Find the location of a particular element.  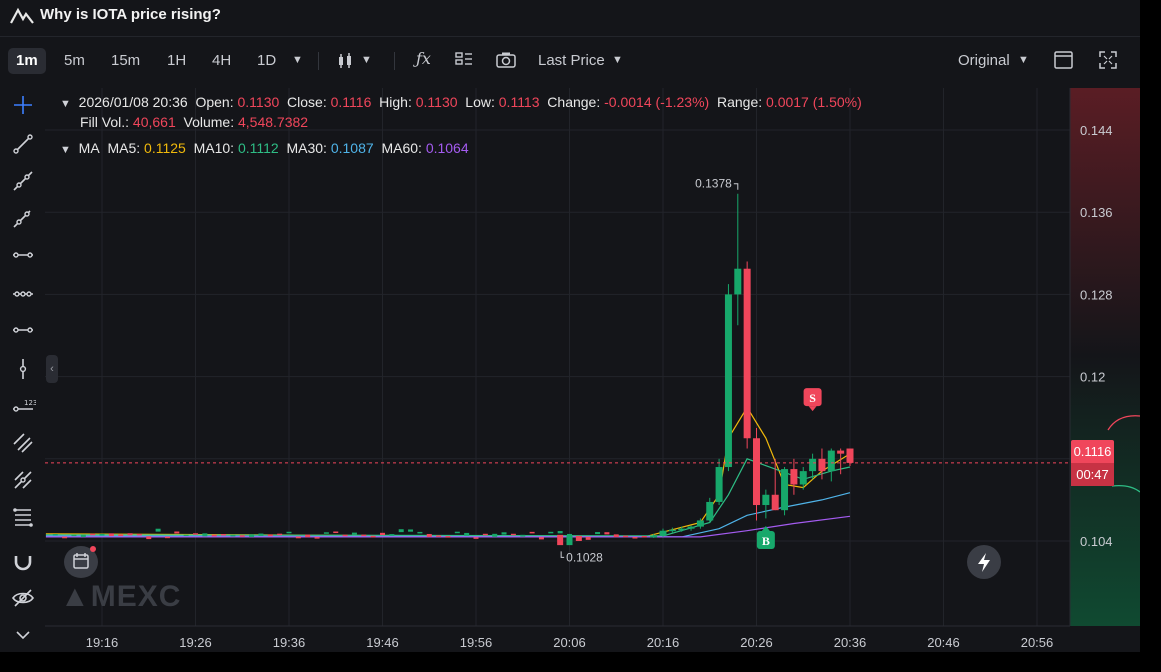

ma10-label: MA10: is located at coordinates (214, 148).